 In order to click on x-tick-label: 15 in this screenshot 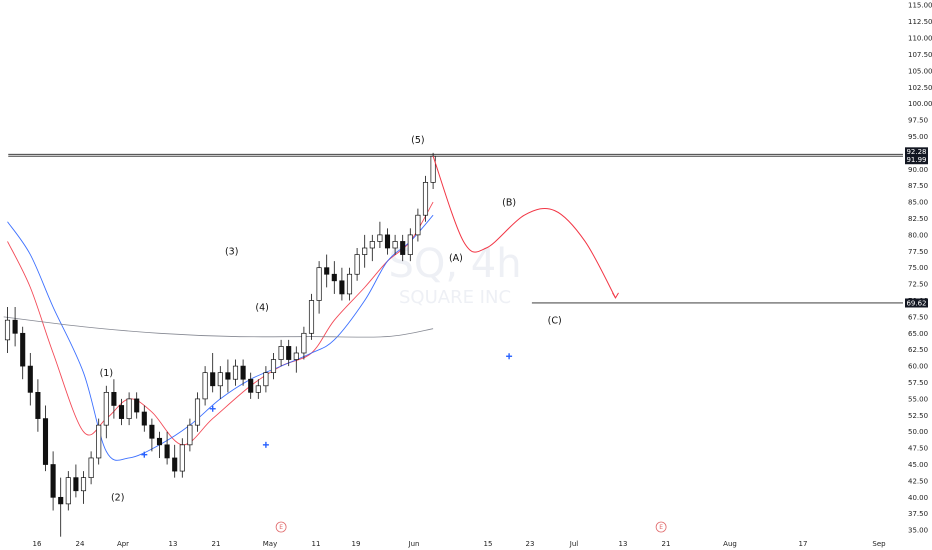, I will do `click(488, 544)`.